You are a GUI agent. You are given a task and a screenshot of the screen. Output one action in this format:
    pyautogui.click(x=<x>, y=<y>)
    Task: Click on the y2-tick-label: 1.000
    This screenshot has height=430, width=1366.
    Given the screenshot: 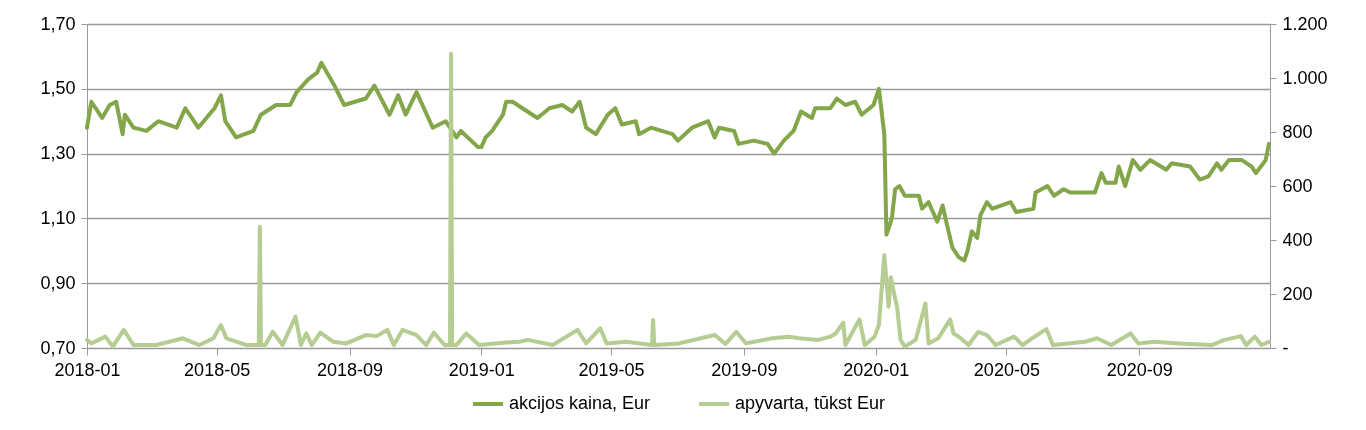 What is the action you would take?
    pyautogui.click(x=1305, y=77)
    